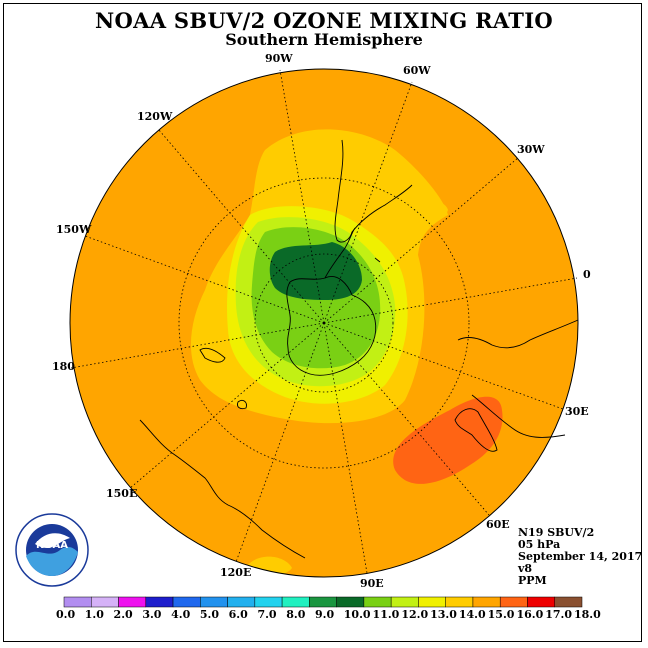 The width and height of the screenshot is (648, 648). What do you see at coordinates (357, 614) in the screenshot?
I see `colorbar-tick-label: 10.0` at bounding box center [357, 614].